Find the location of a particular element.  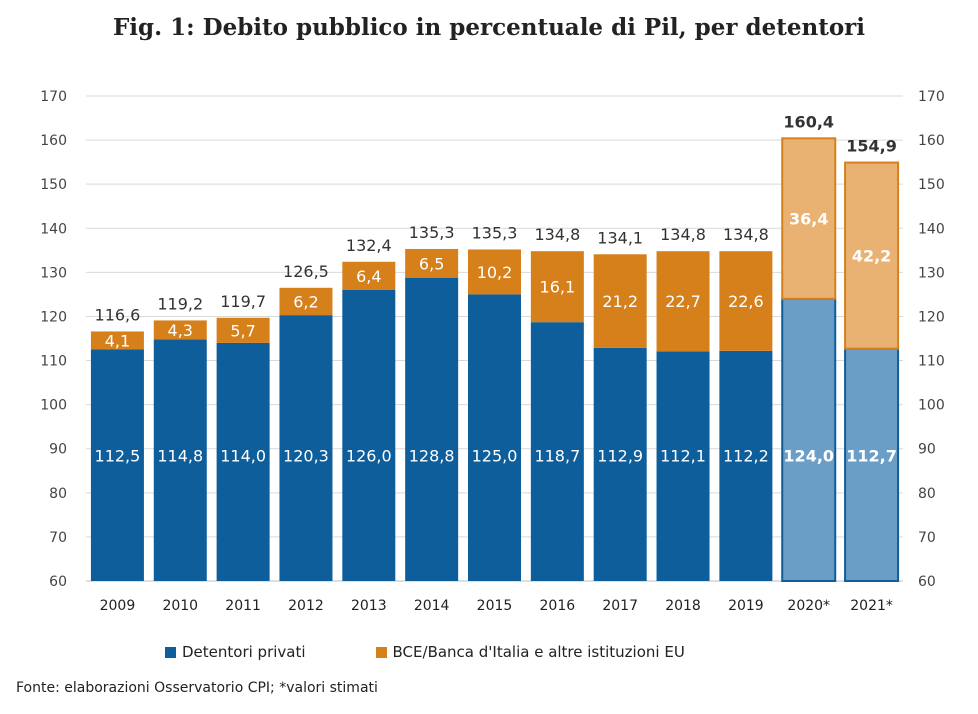

legend-label-private: Detentori privati is located at coordinates (244, 652).